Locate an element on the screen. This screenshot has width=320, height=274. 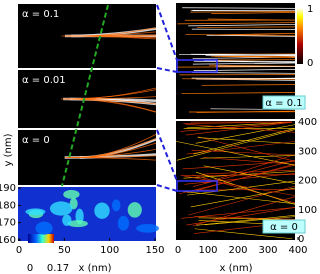
x-tick-label: 0 is located at coordinates (178, 250).